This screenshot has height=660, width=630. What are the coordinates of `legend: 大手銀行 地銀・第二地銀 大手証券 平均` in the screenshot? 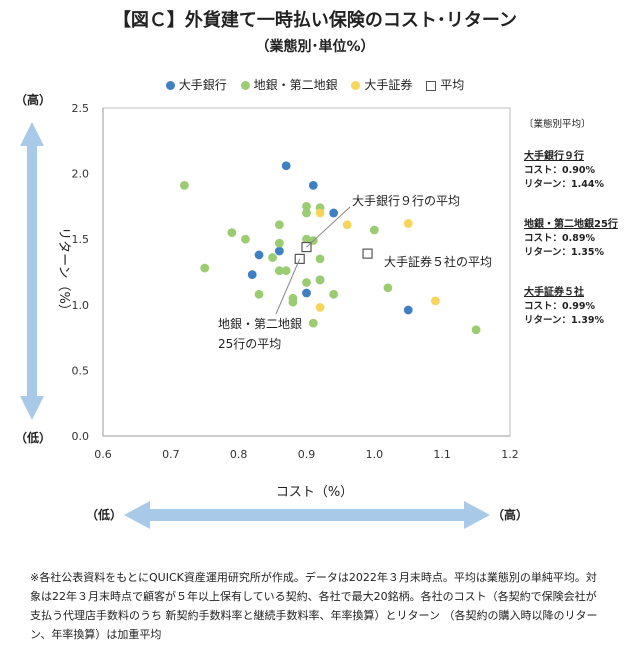 It's located at (315, 84).